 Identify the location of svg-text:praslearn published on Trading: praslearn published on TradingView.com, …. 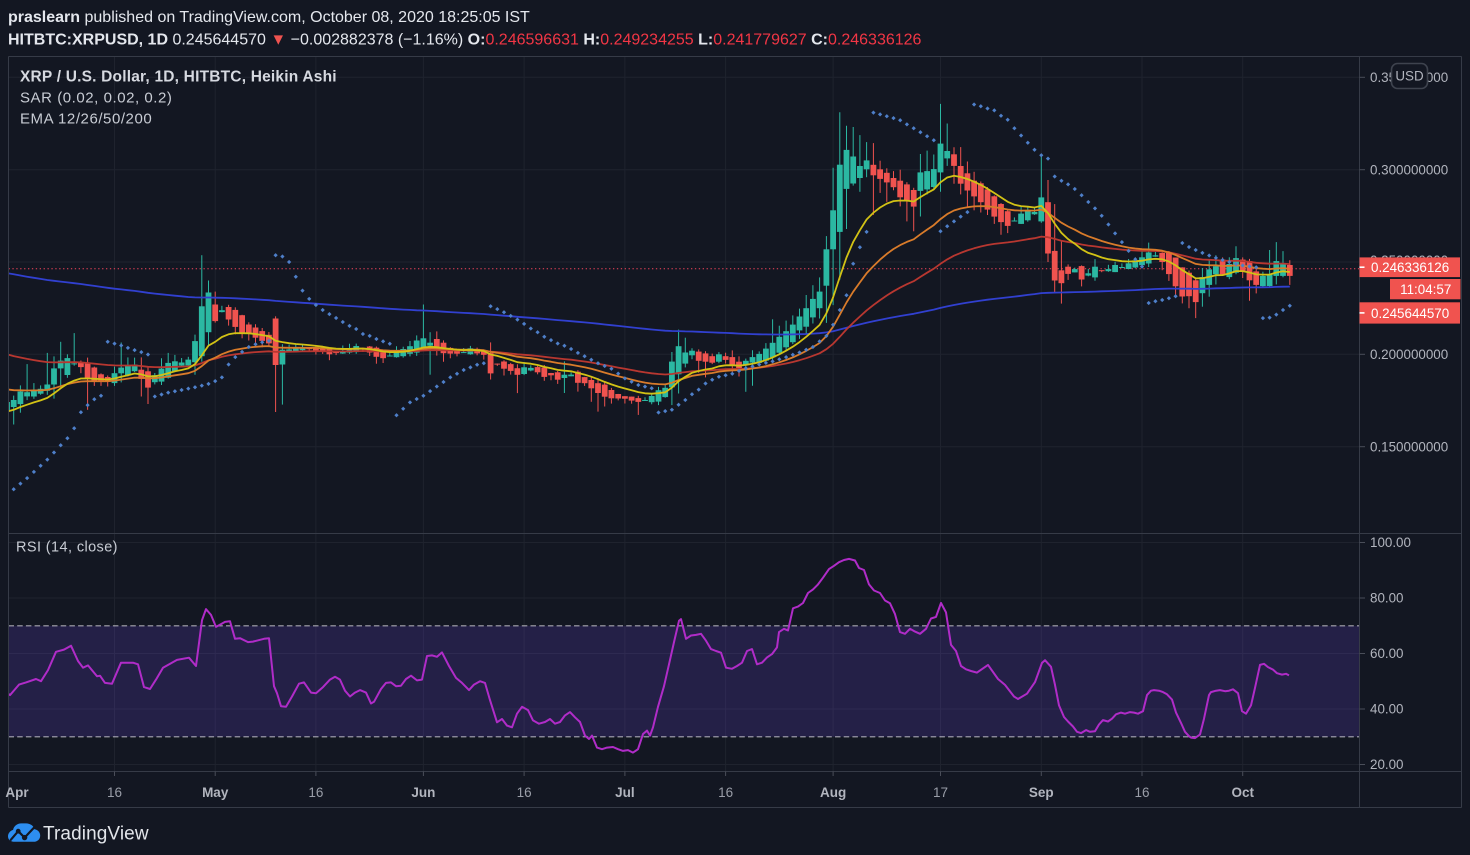
(269, 17).